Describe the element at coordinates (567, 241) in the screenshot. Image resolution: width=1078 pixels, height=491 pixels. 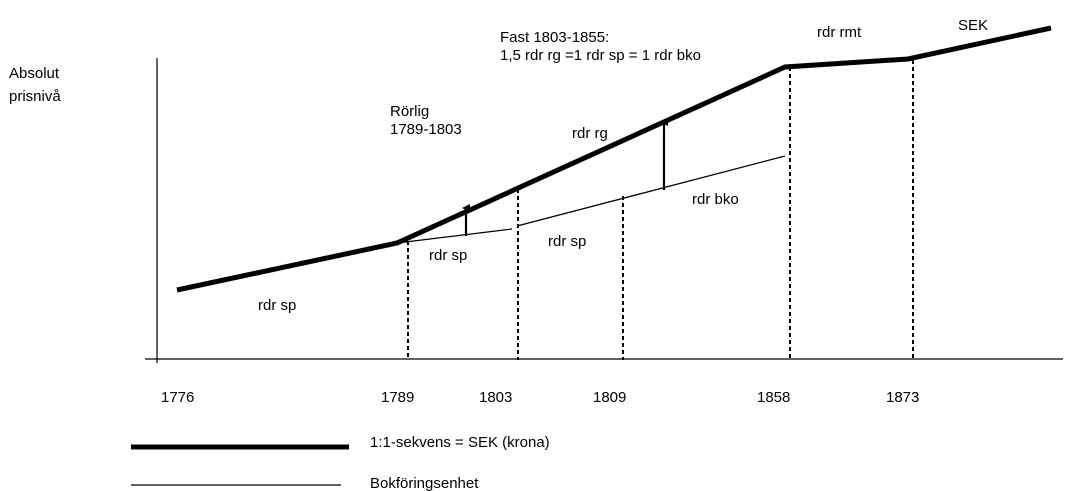
I see `label-rdr-sp-fixed: rdr sp` at that location.